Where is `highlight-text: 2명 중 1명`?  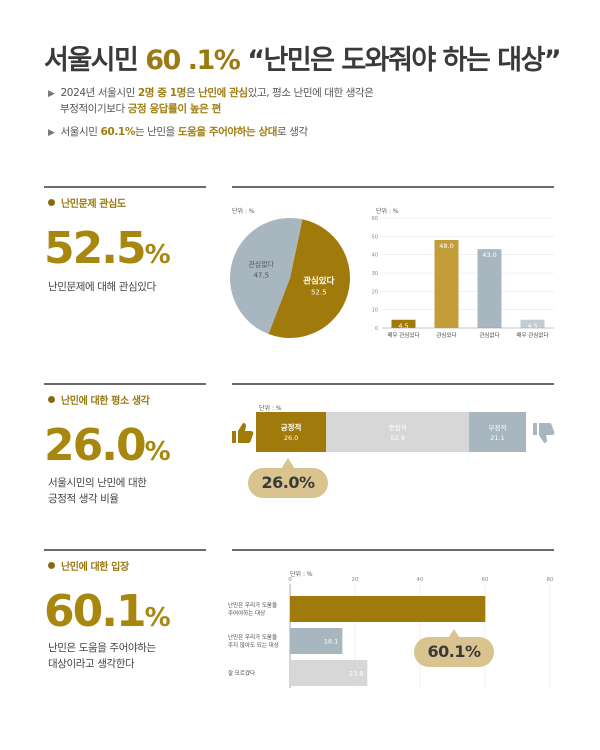
highlight-text: 2명 중 1명 is located at coordinates (162, 93).